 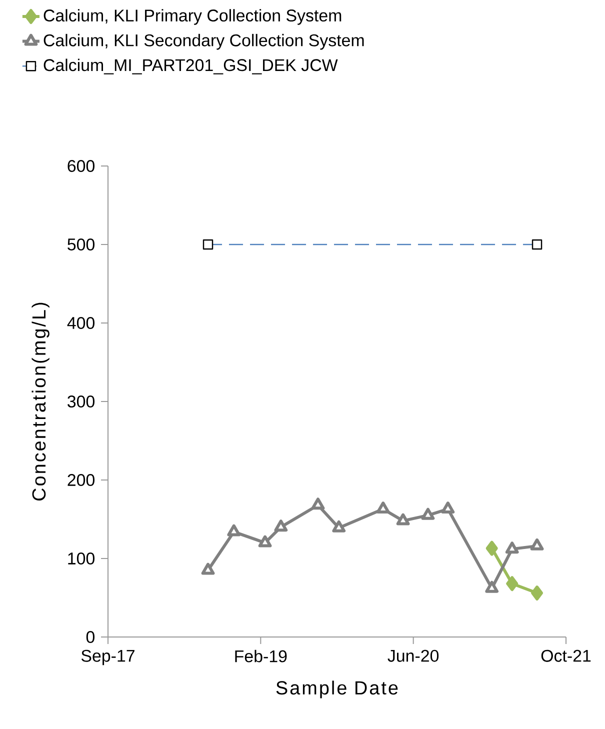 I want to click on legend-label: Calcium, KLI Secondary Collection System, so click(x=204, y=42).